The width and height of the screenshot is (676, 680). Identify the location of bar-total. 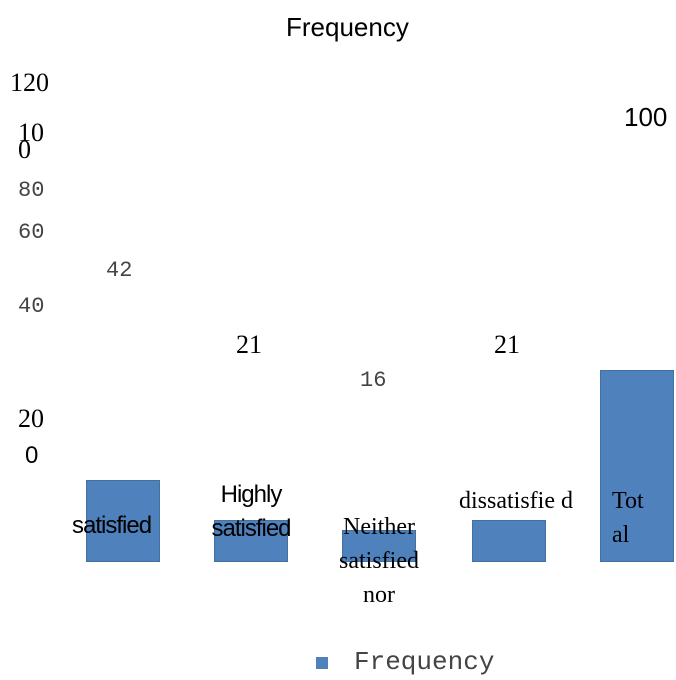
(637, 466).